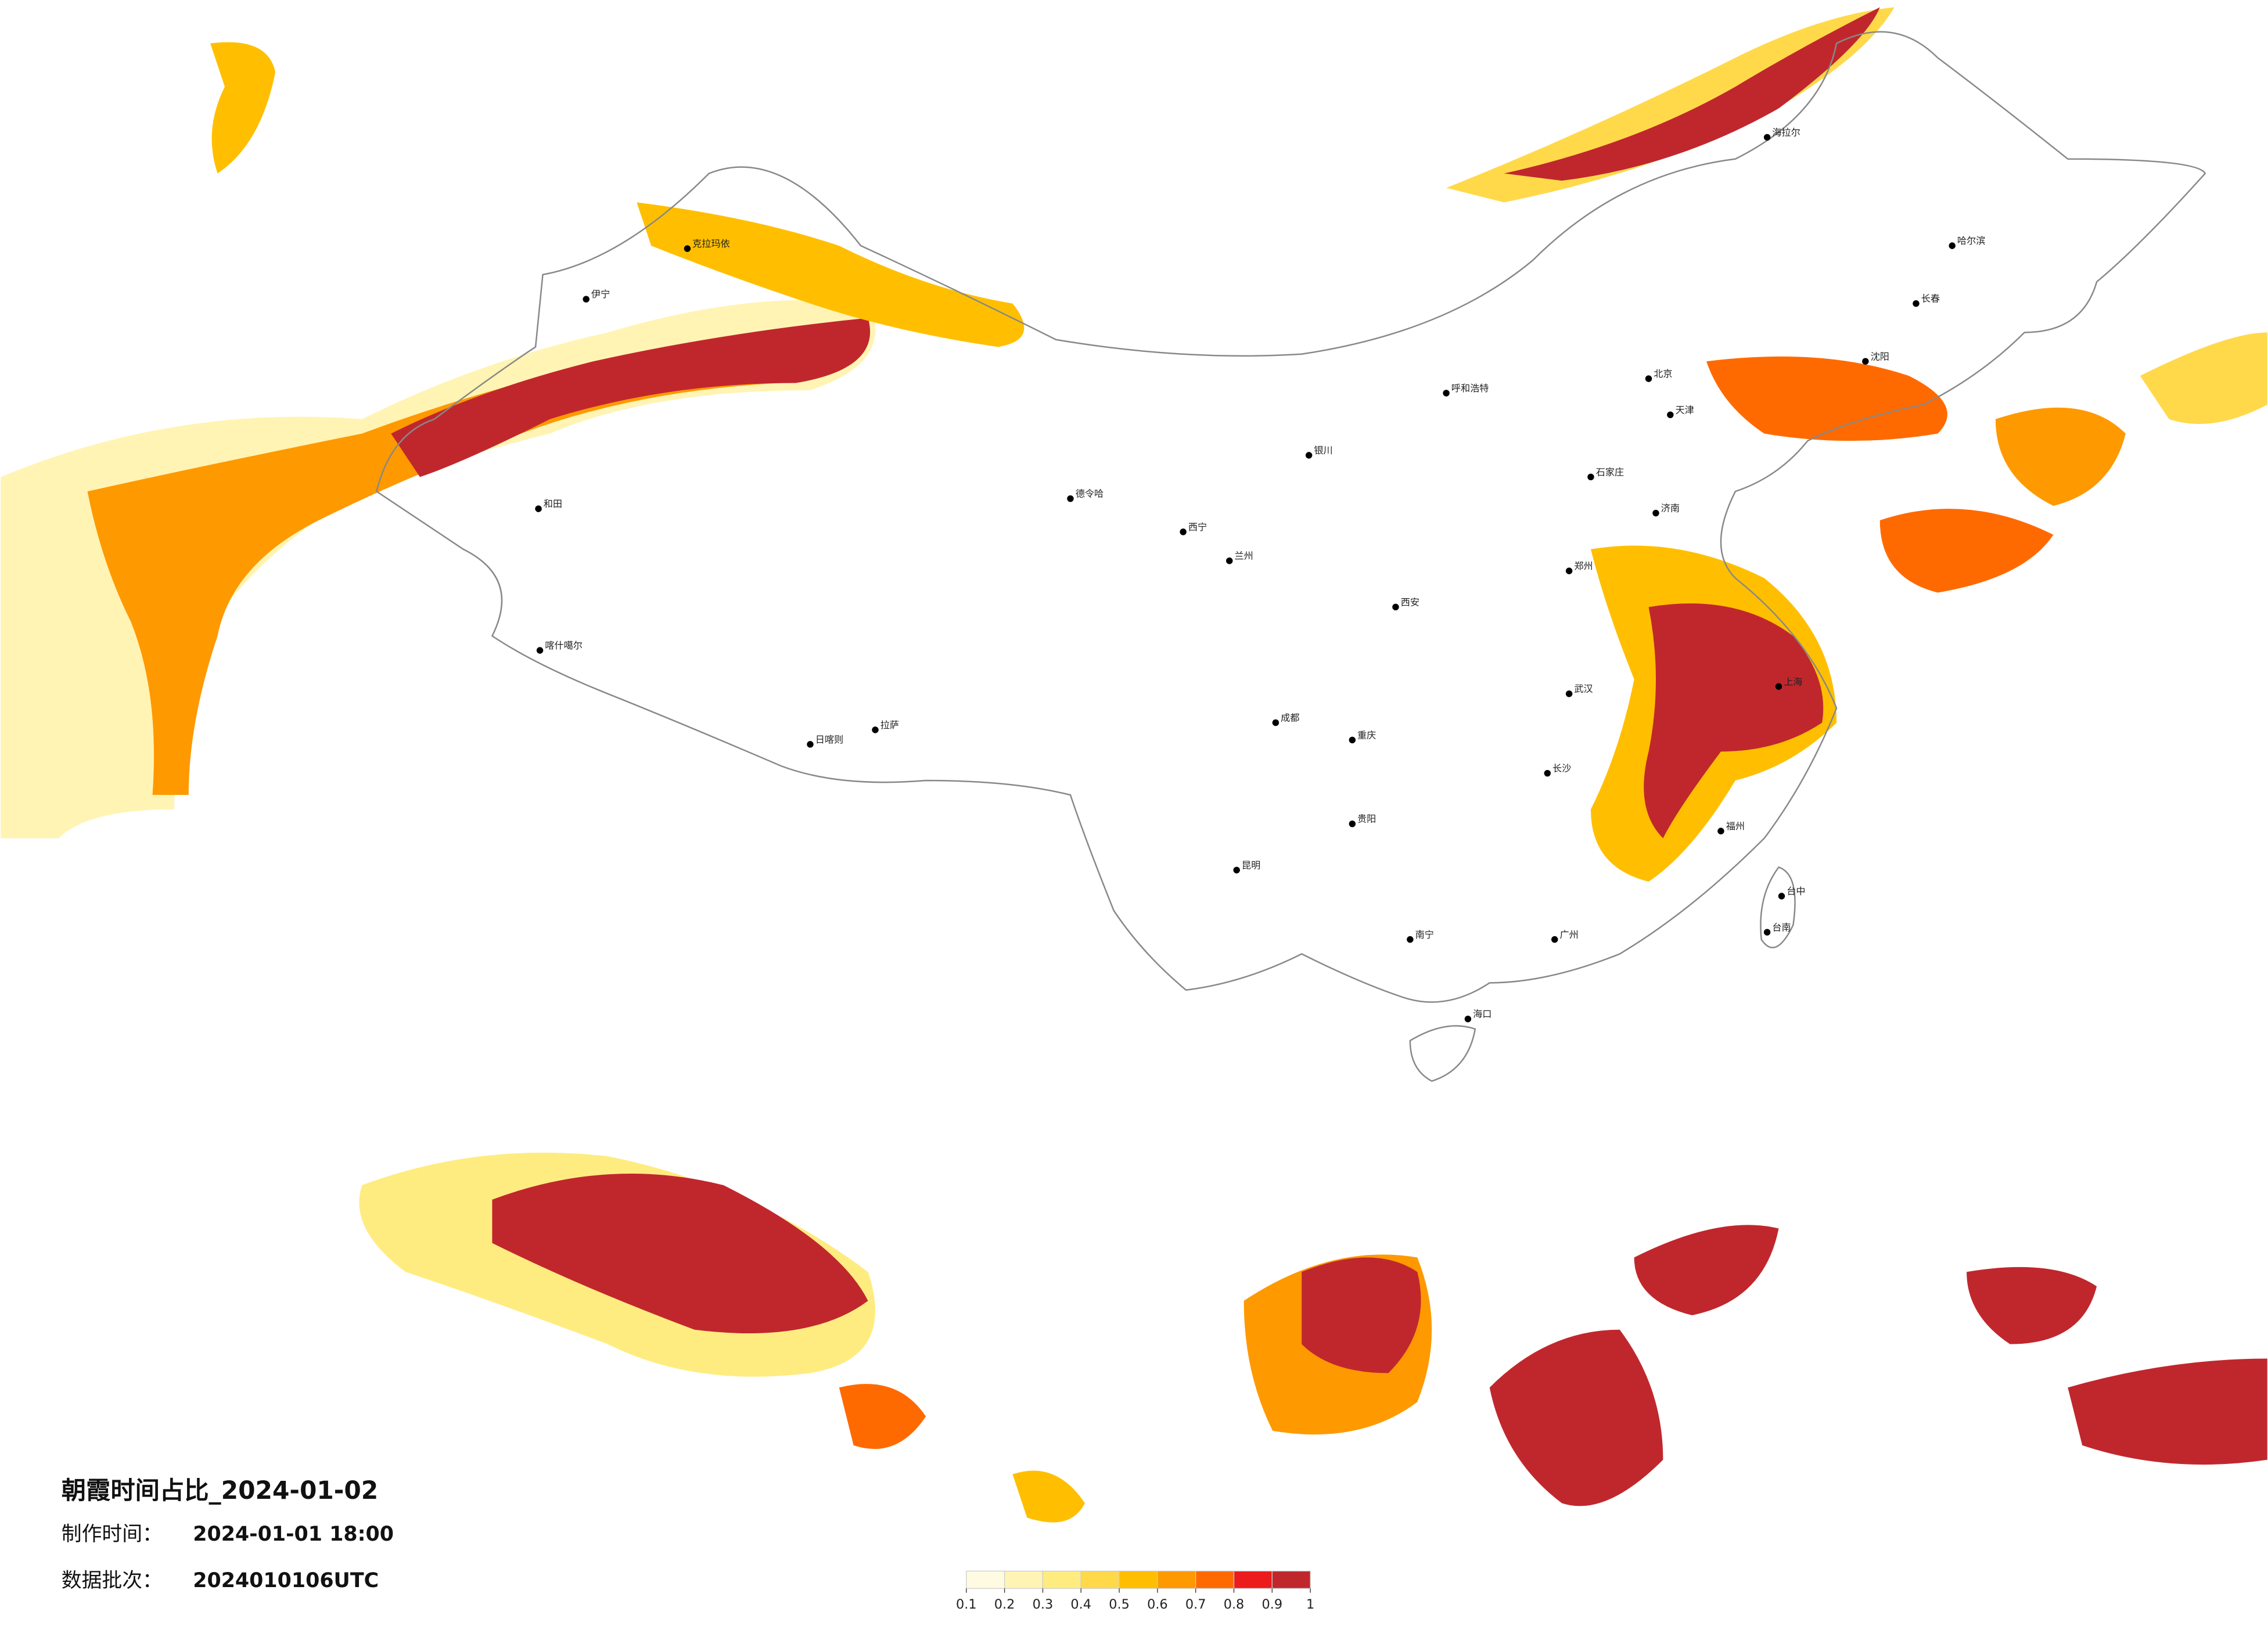  Describe the element at coordinates (1470, 388) in the screenshot. I see `city-label: 呼和浩特` at that location.